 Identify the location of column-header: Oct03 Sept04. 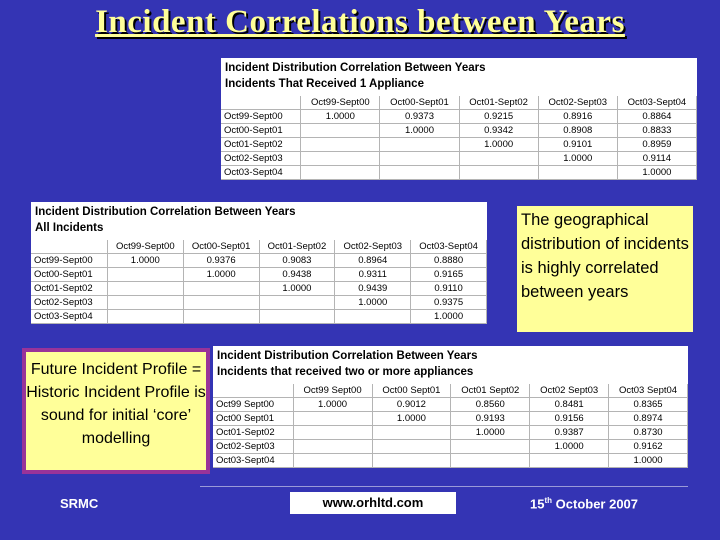
(648, 391).